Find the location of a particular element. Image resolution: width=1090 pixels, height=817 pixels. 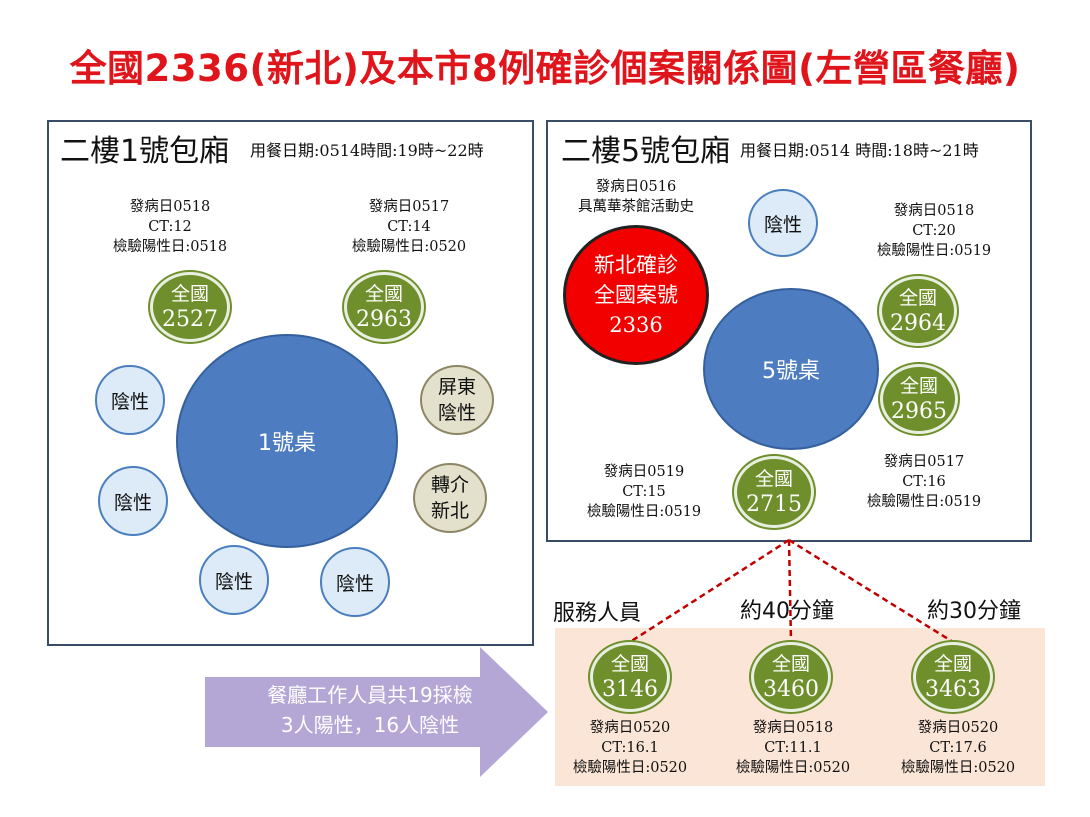

pingtung-result: 陰性 is located at coordinates (456, 413).